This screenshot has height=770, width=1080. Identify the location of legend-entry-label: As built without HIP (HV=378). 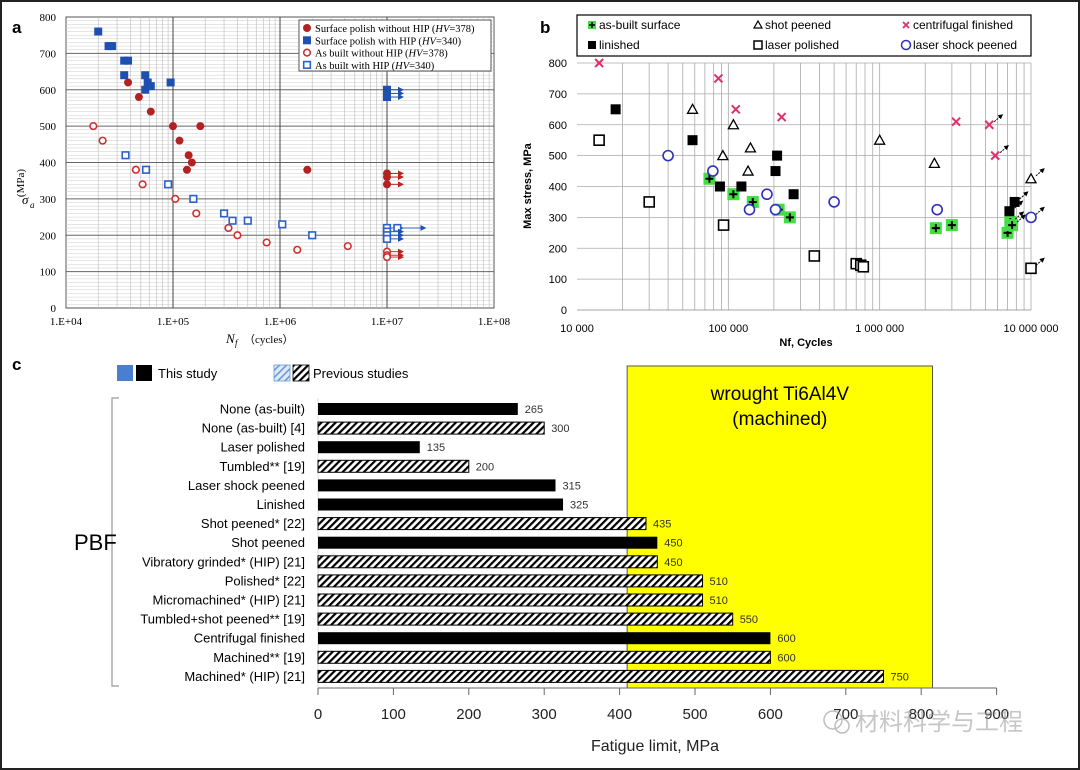
(381, 54).